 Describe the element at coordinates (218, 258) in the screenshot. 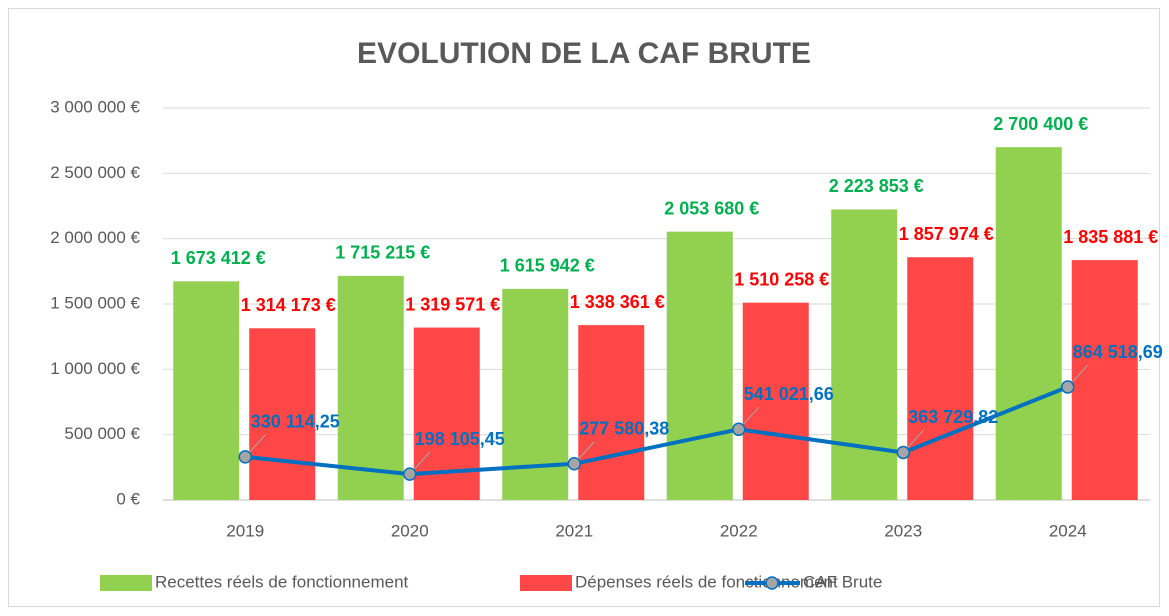

I see `data-label: 1 673 412 €` at that location.